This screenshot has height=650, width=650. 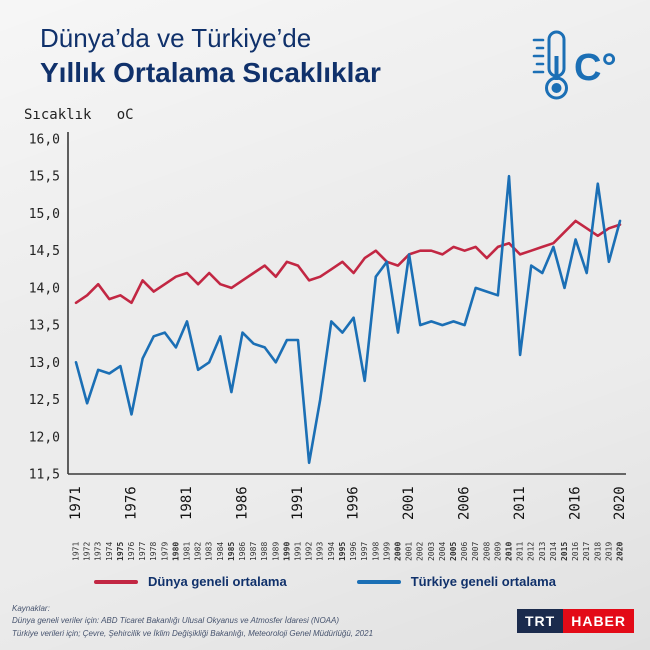 What do you see at coordinates (44, 437) in the screenshot?
I see `y-tick-label: 12,0` at bounding box center [44, 437].